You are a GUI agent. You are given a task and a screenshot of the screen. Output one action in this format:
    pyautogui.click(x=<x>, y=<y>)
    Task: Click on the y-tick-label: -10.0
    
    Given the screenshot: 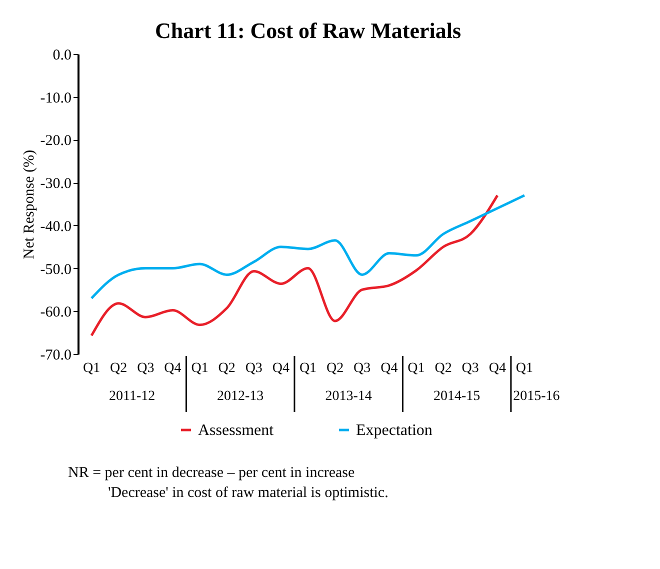 What is the action you would take?
    pyautogui.click(x=56, y=98)
    